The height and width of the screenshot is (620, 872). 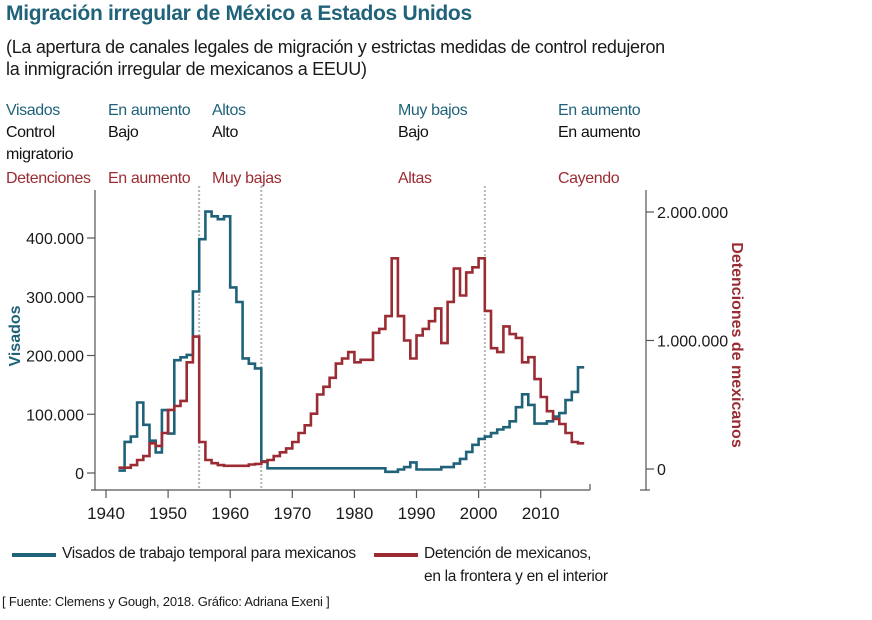 I want to click on left-tick-label: 300.000, so click(x=55, y=298).